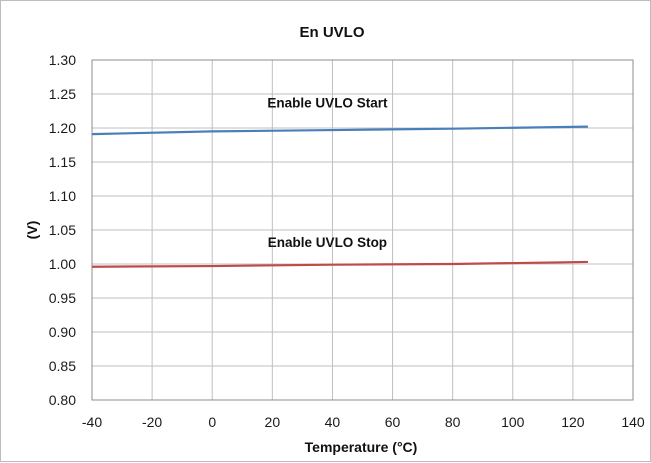 Image resolution: width=651 pixels, height=463 pixels. What do you see at coordinates (333, 422) in the screenshot?
I see `x-tick-label: 40` at bounding box center [333, 422].